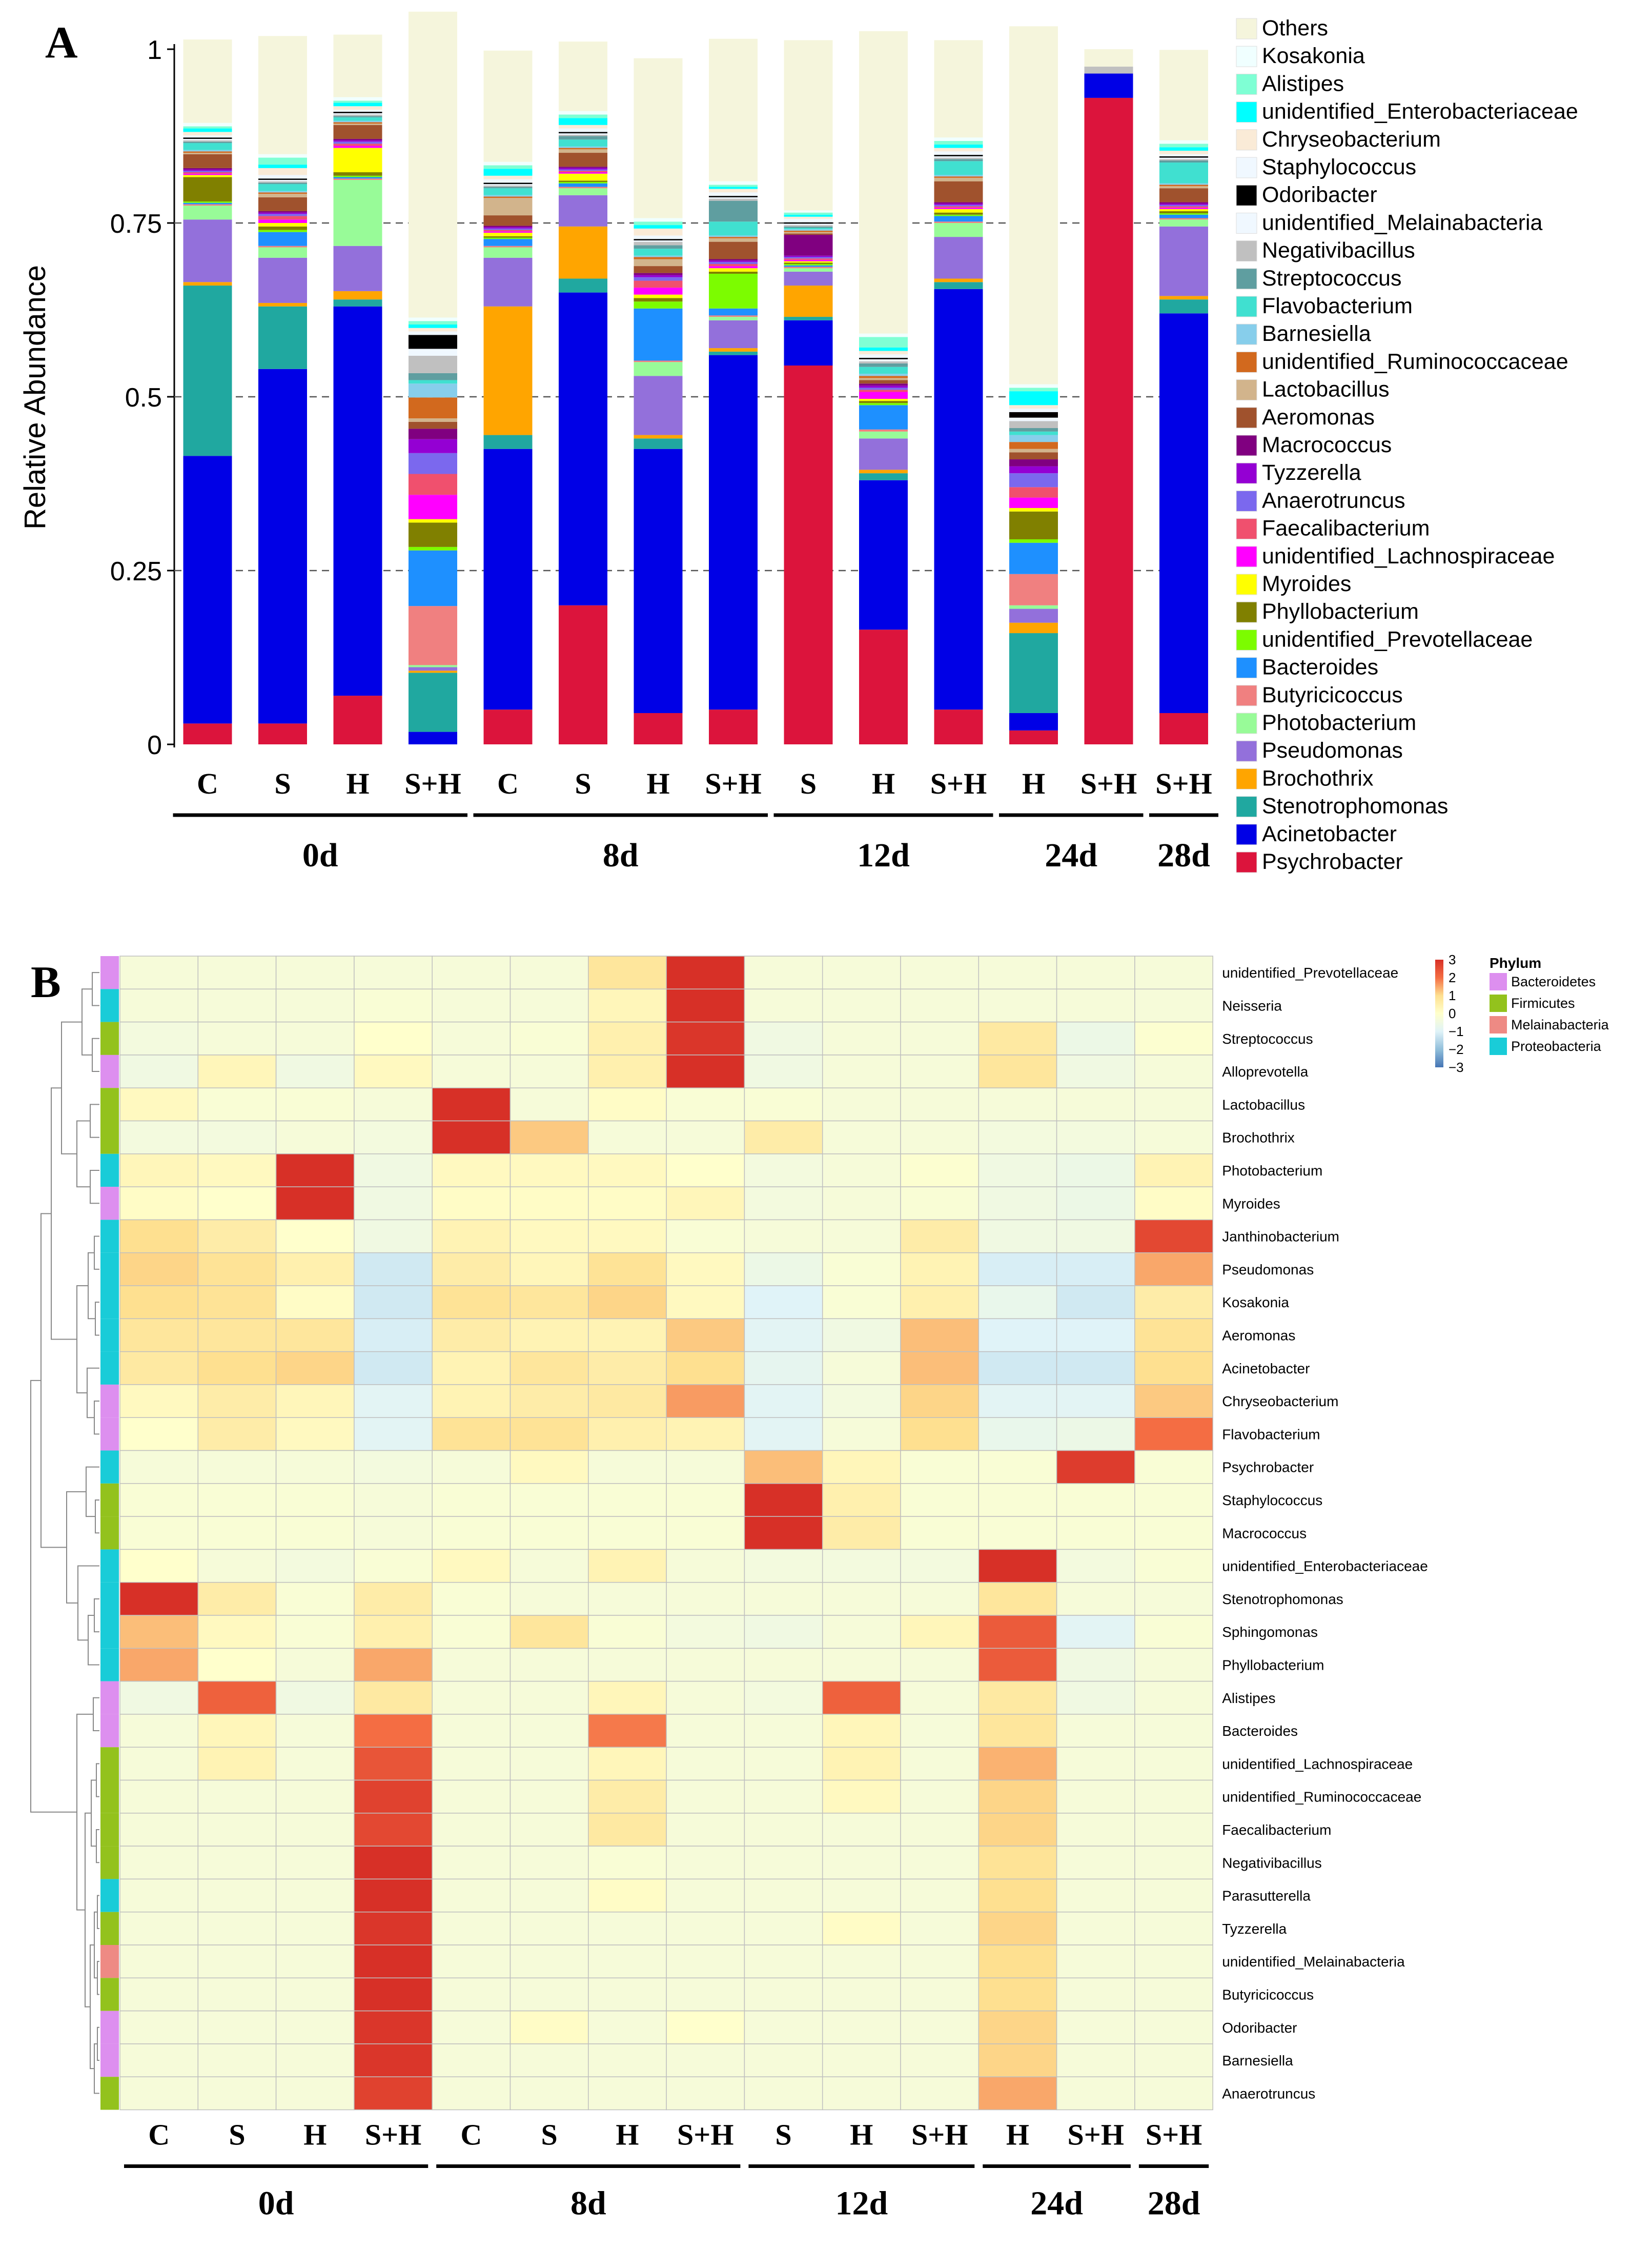 The height and width of the screenshot is (2250, 1652). Describe the element at coordinates (320, 856) in the screenshot. I see `group-label: 0d` at that location.